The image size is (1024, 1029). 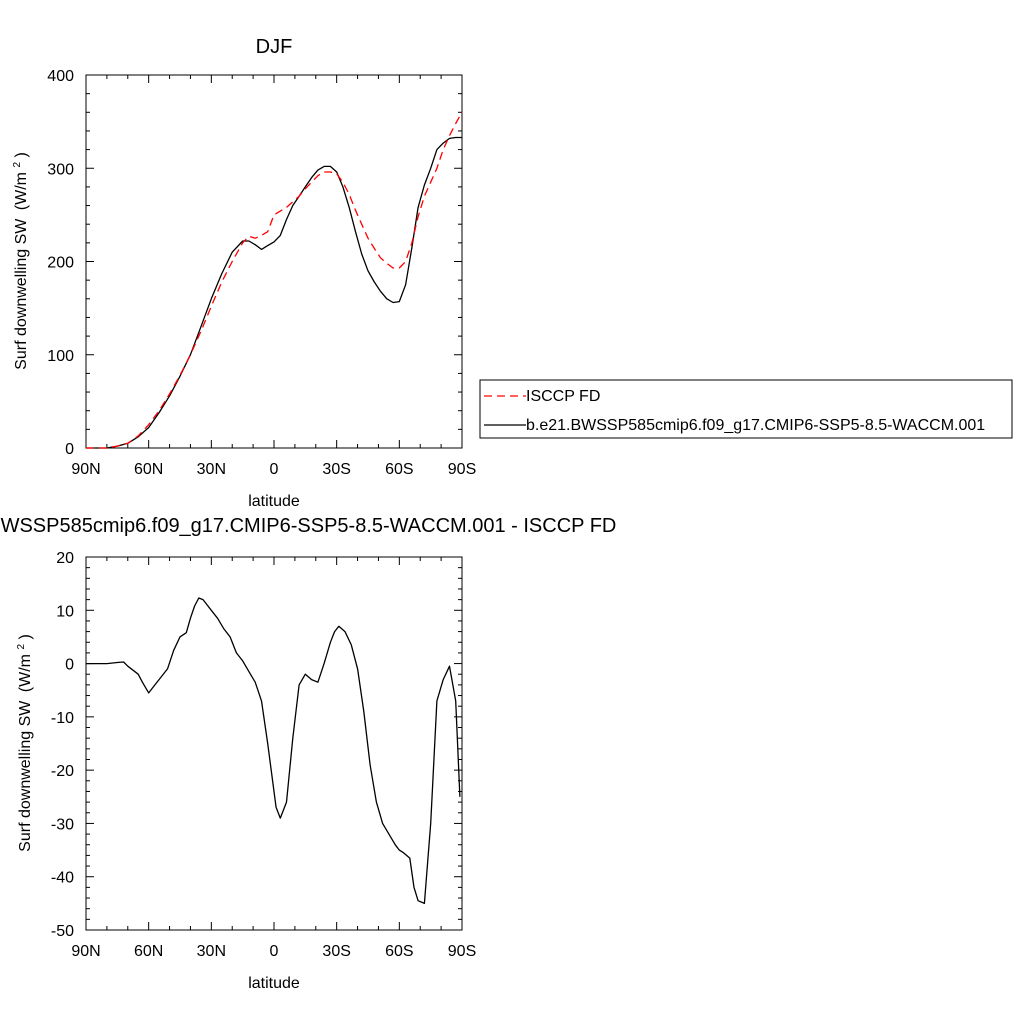 What do you see at coordinates (336, 951) in the screenshot?
I see `bottom-x-tick-label: 30S` at bounding box center [336, 951].